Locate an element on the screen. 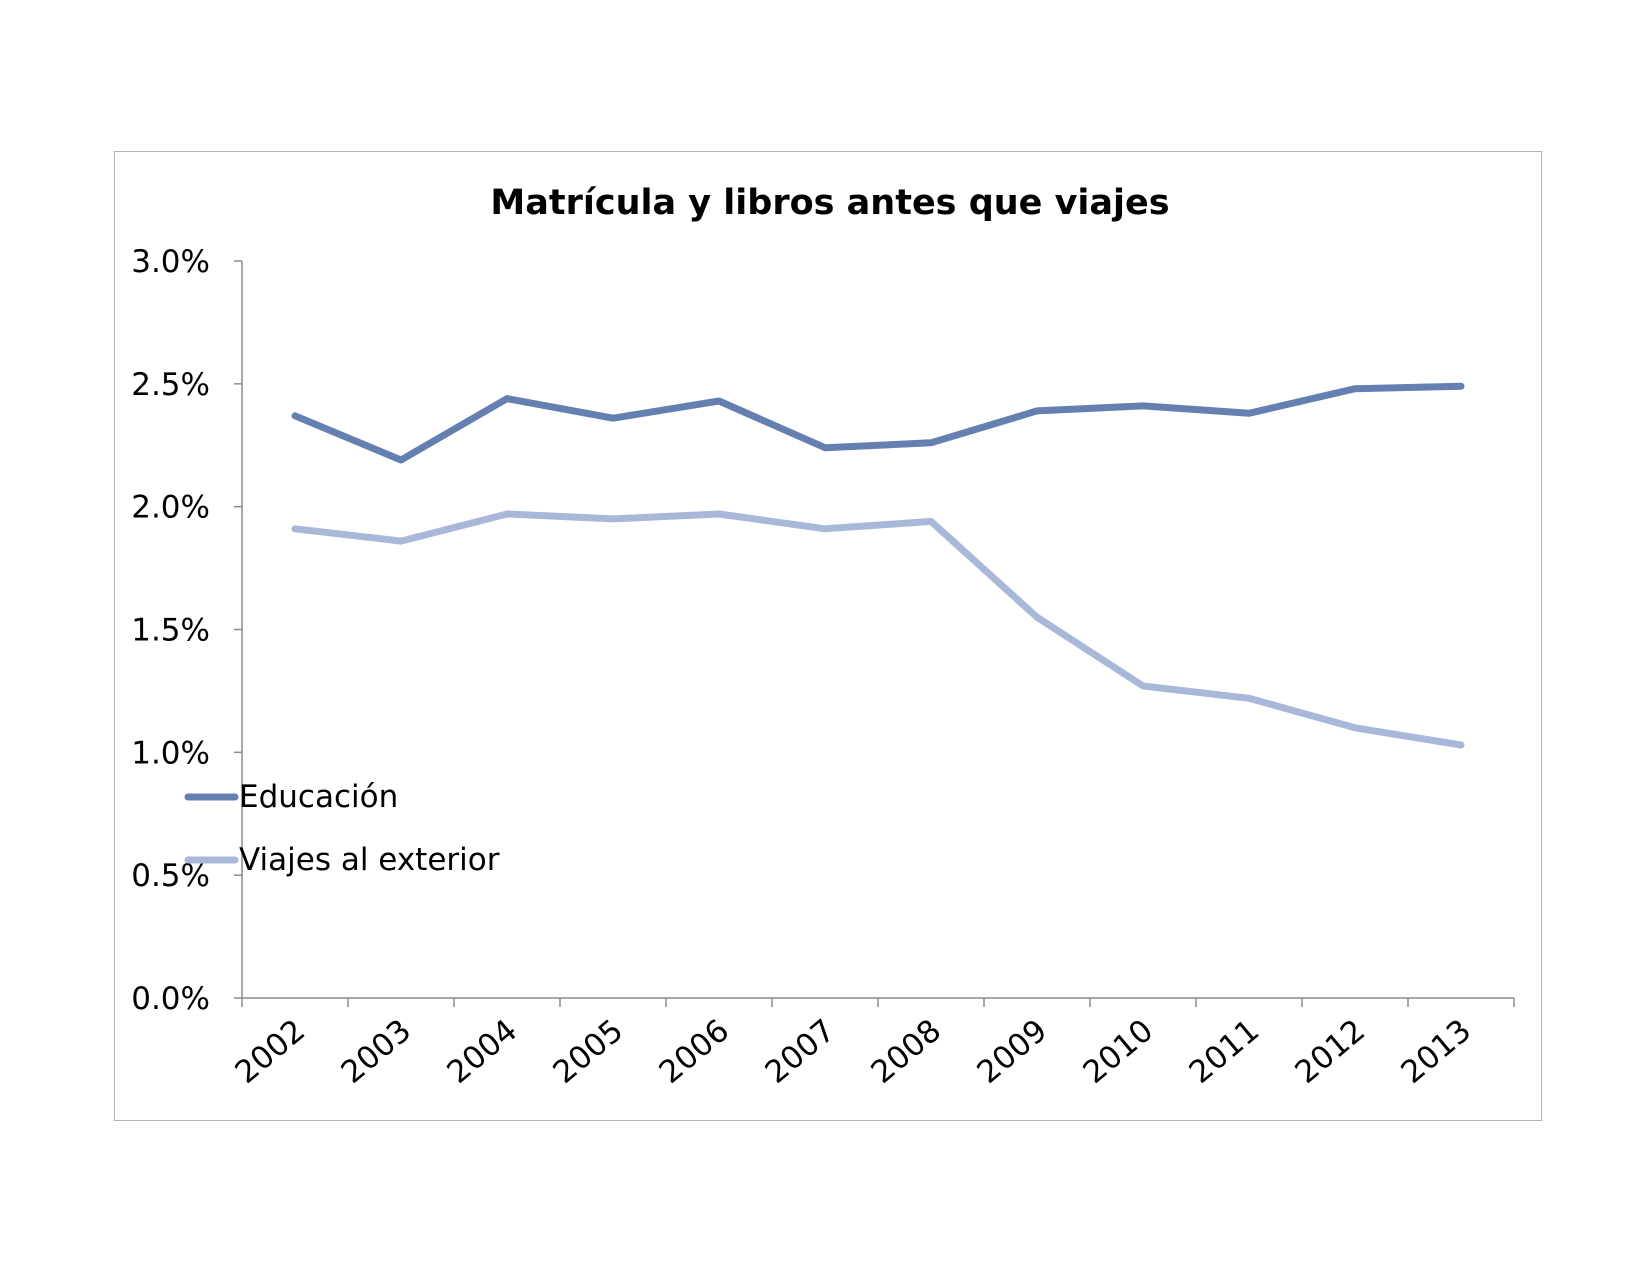 The width and height of the screenshot is (1650, 1275). x-tick-label: 2002 is located at coordinates (271, 1052).